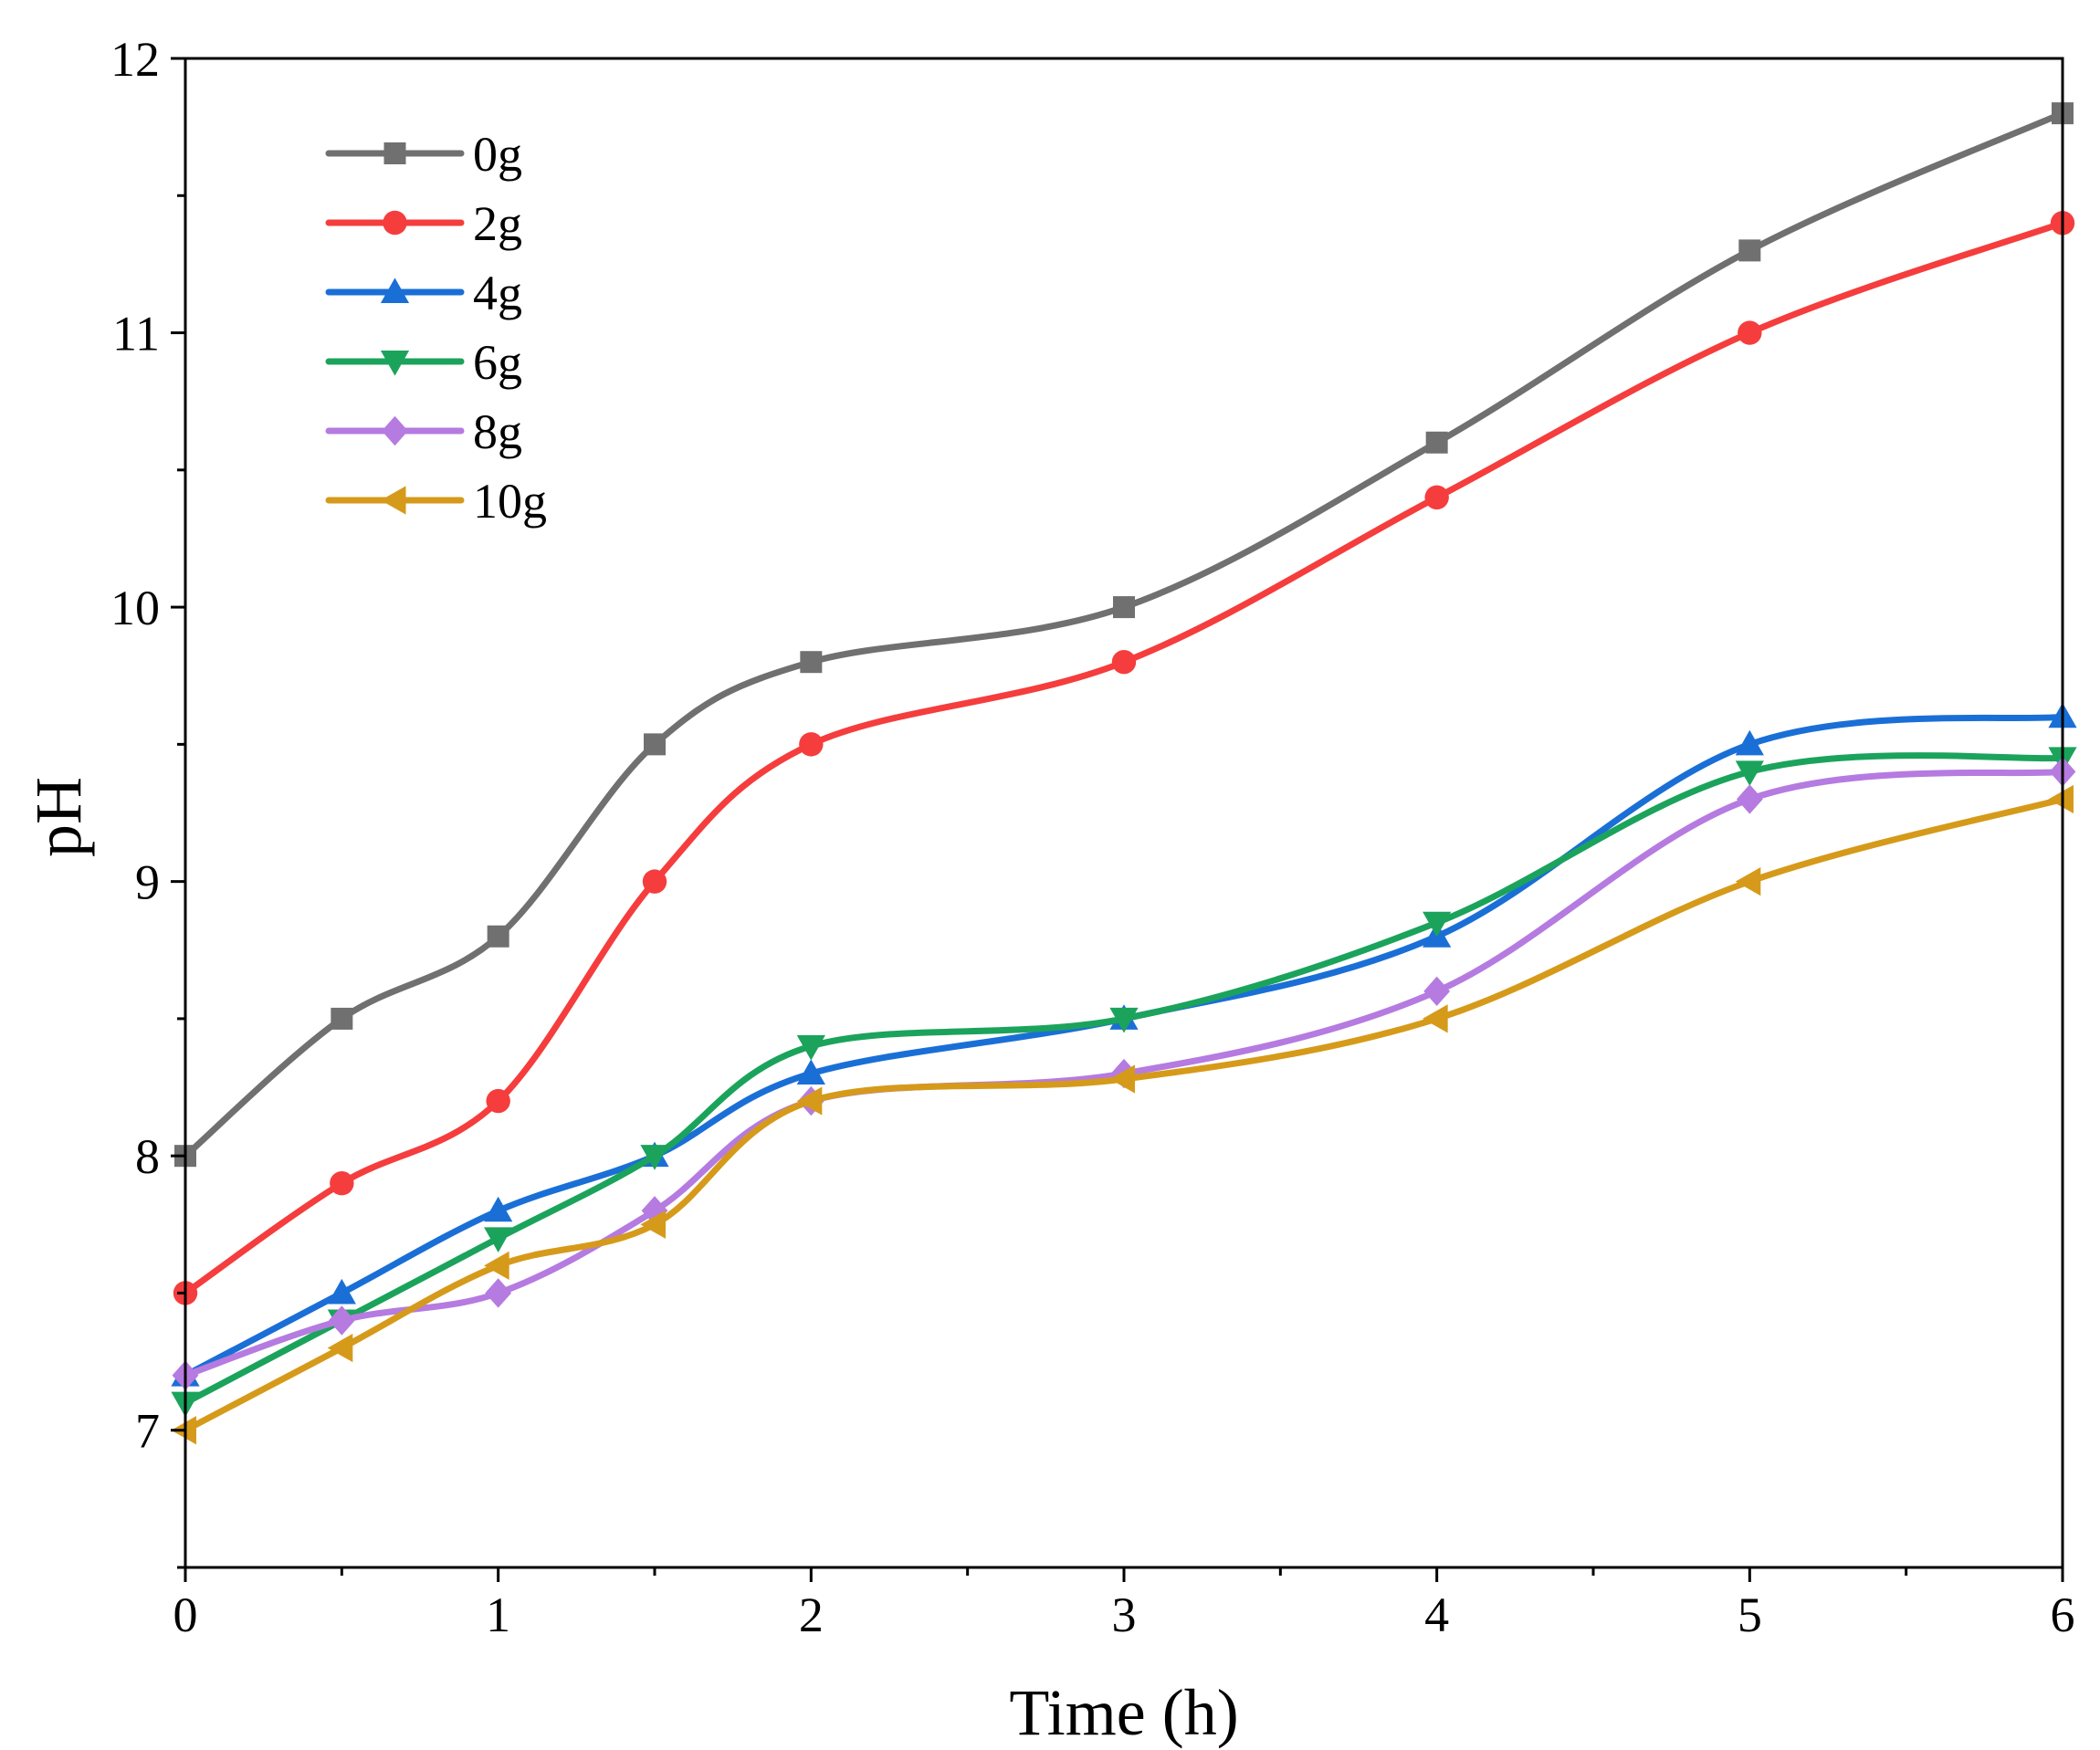 This screenshot has width=2100, height=1750. What do you see at coordinates (2063, 1615) in the screenshot?
I see `x-tick-label: 6` at bounding box center [2063, 1615].